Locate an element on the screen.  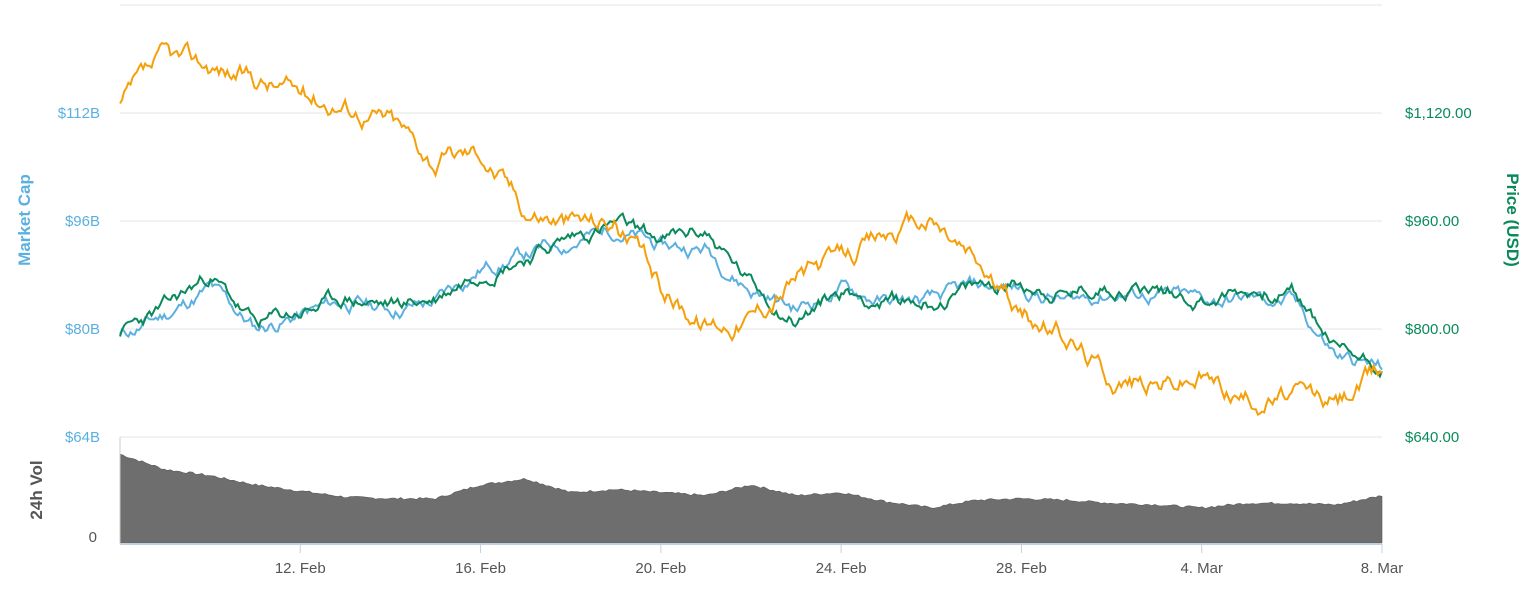
market-cap-tick-label: $64B is located at coordinates (82, 437).